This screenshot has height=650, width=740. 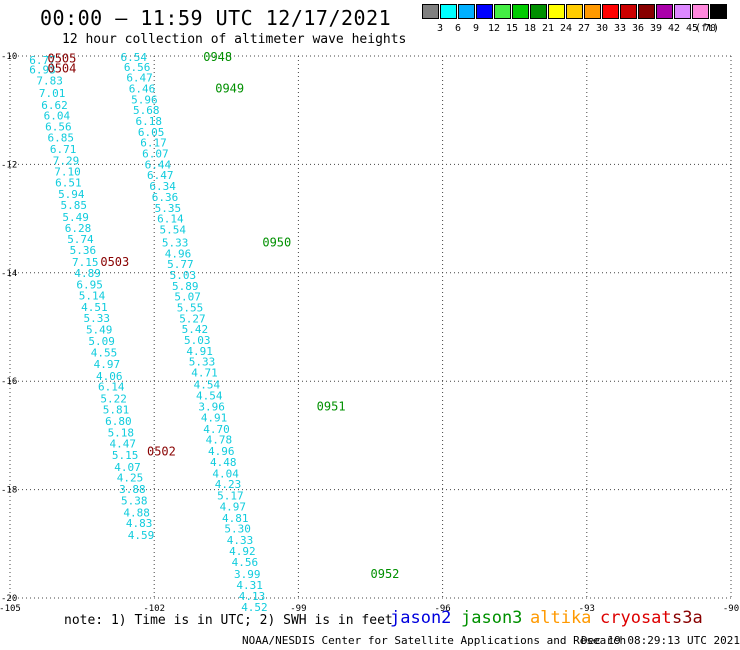 I want to click on wave-height-value: 4.83, so click(x=139, y=523).